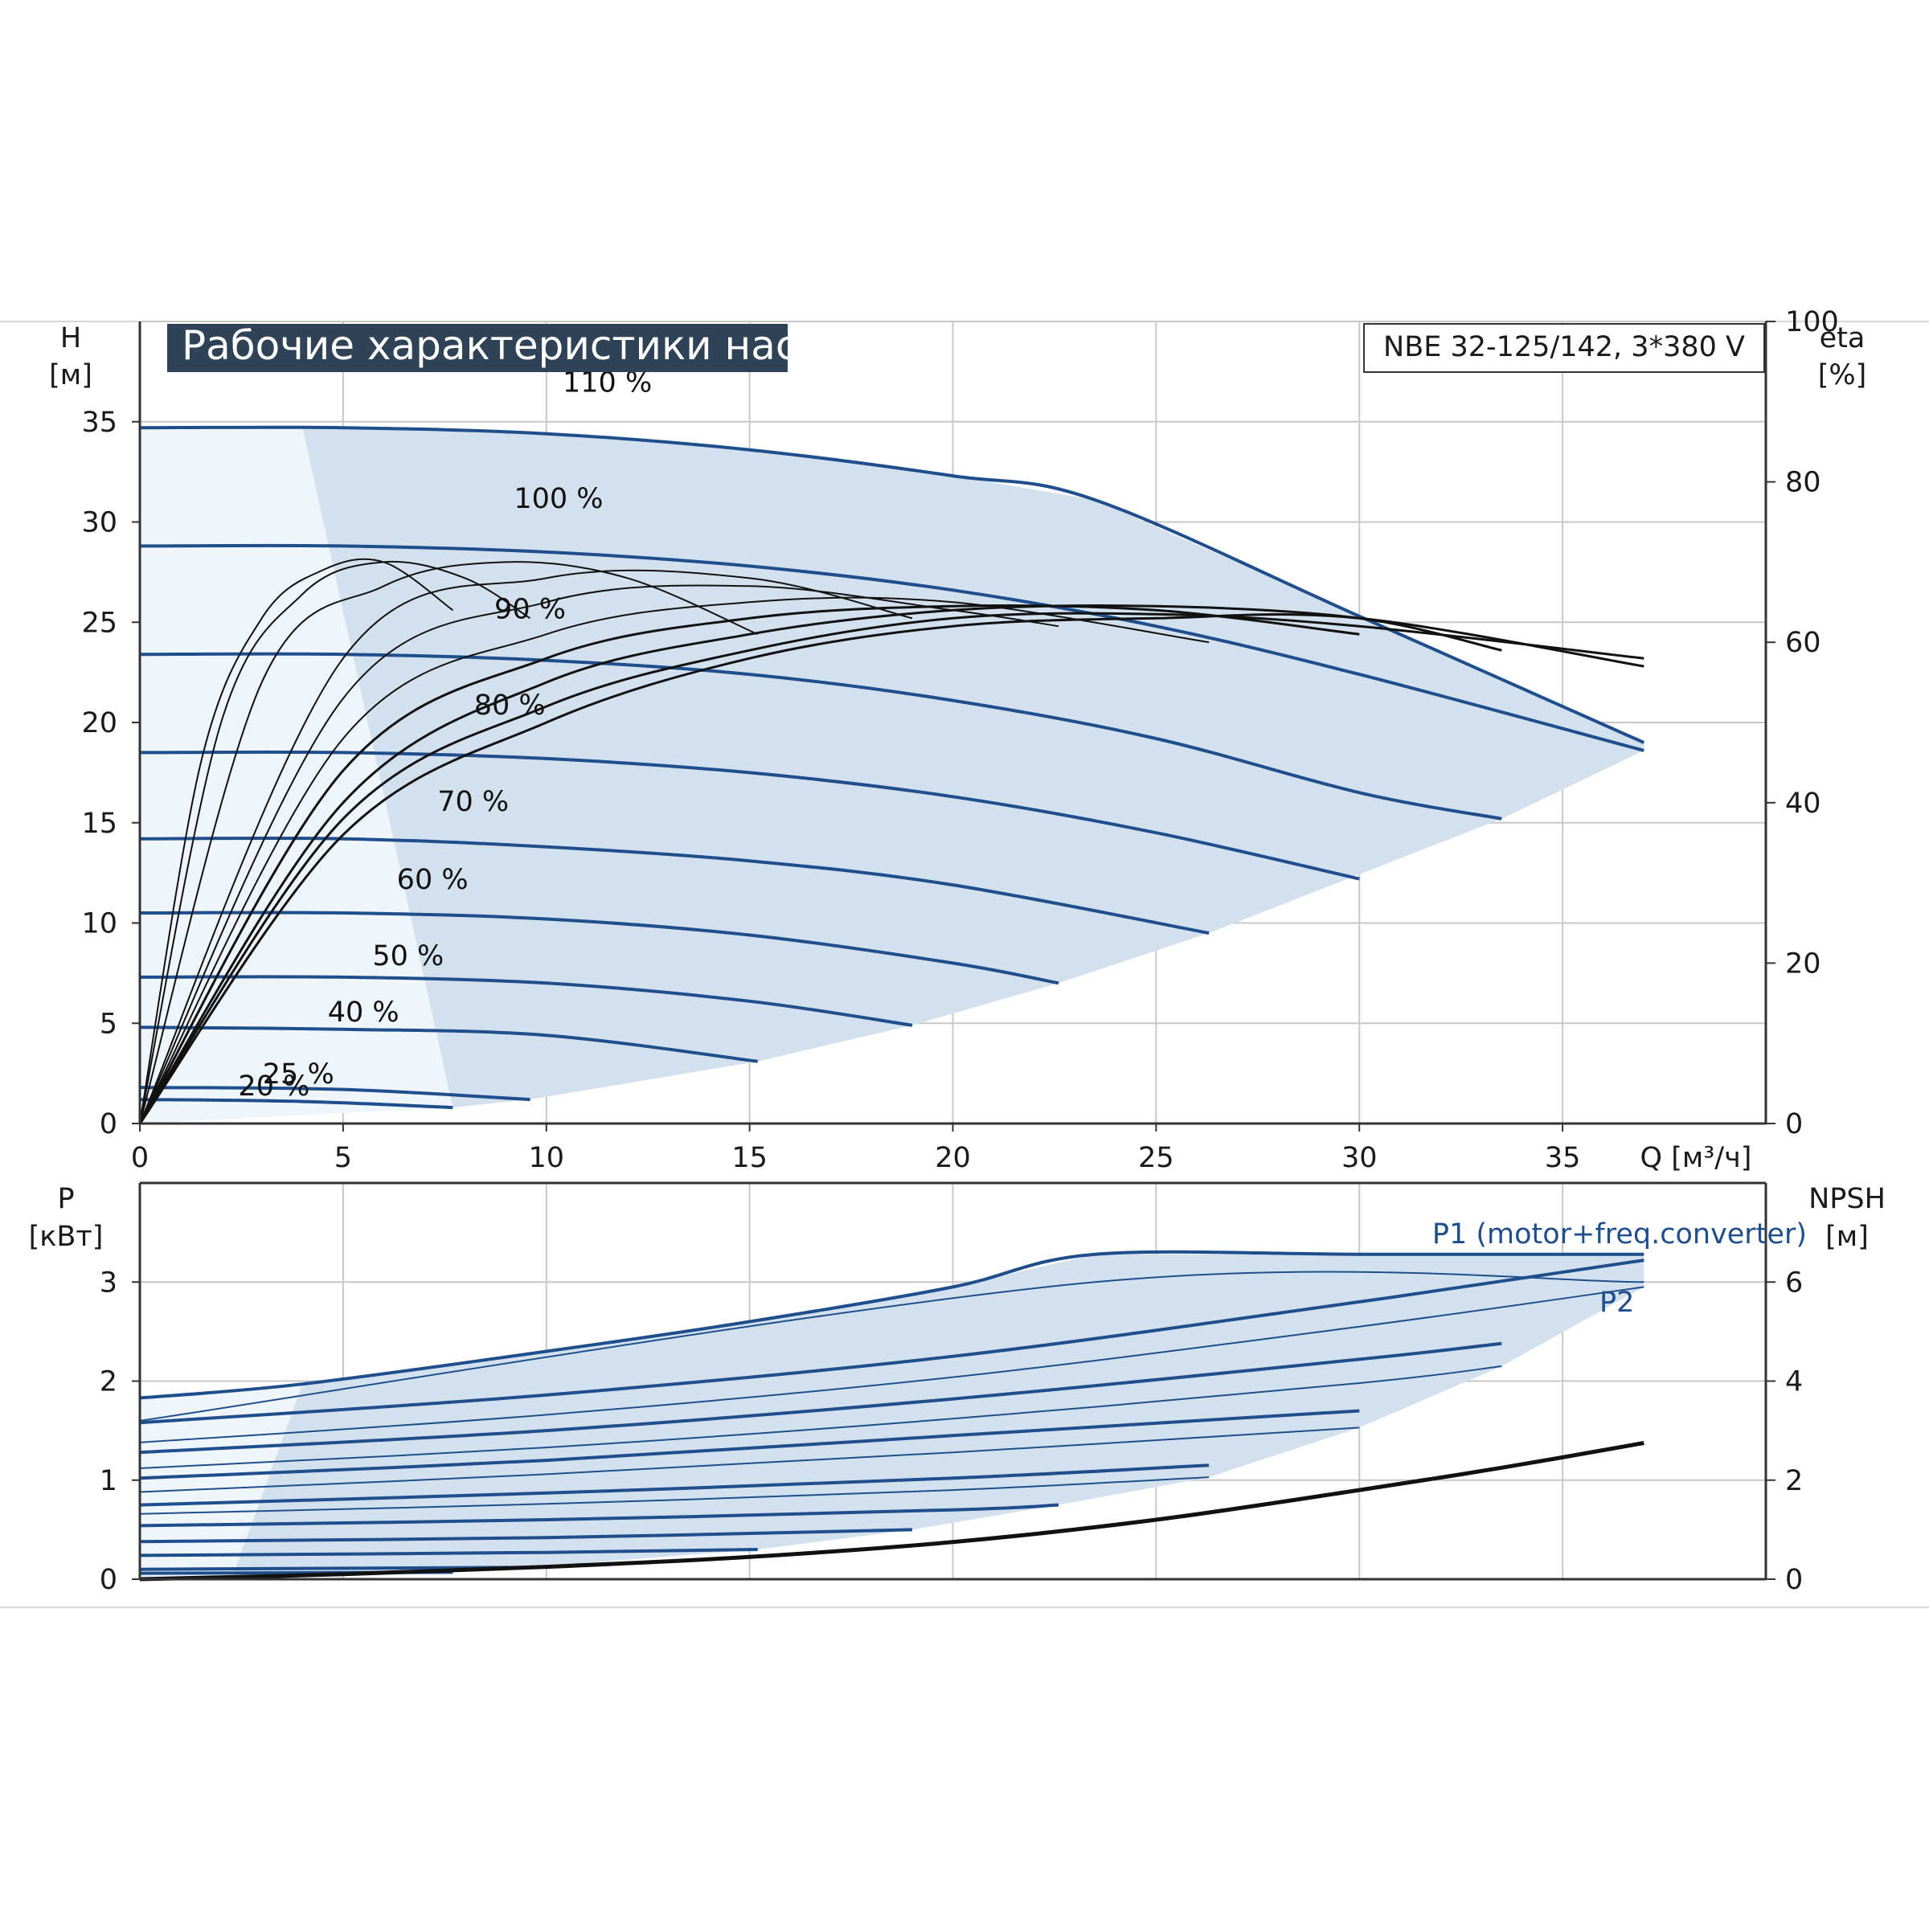  What do you see at coordinates (1843, 338) in the screenshot?
I see `y2-axis-name: eta` at bounding box center [1843, 338].